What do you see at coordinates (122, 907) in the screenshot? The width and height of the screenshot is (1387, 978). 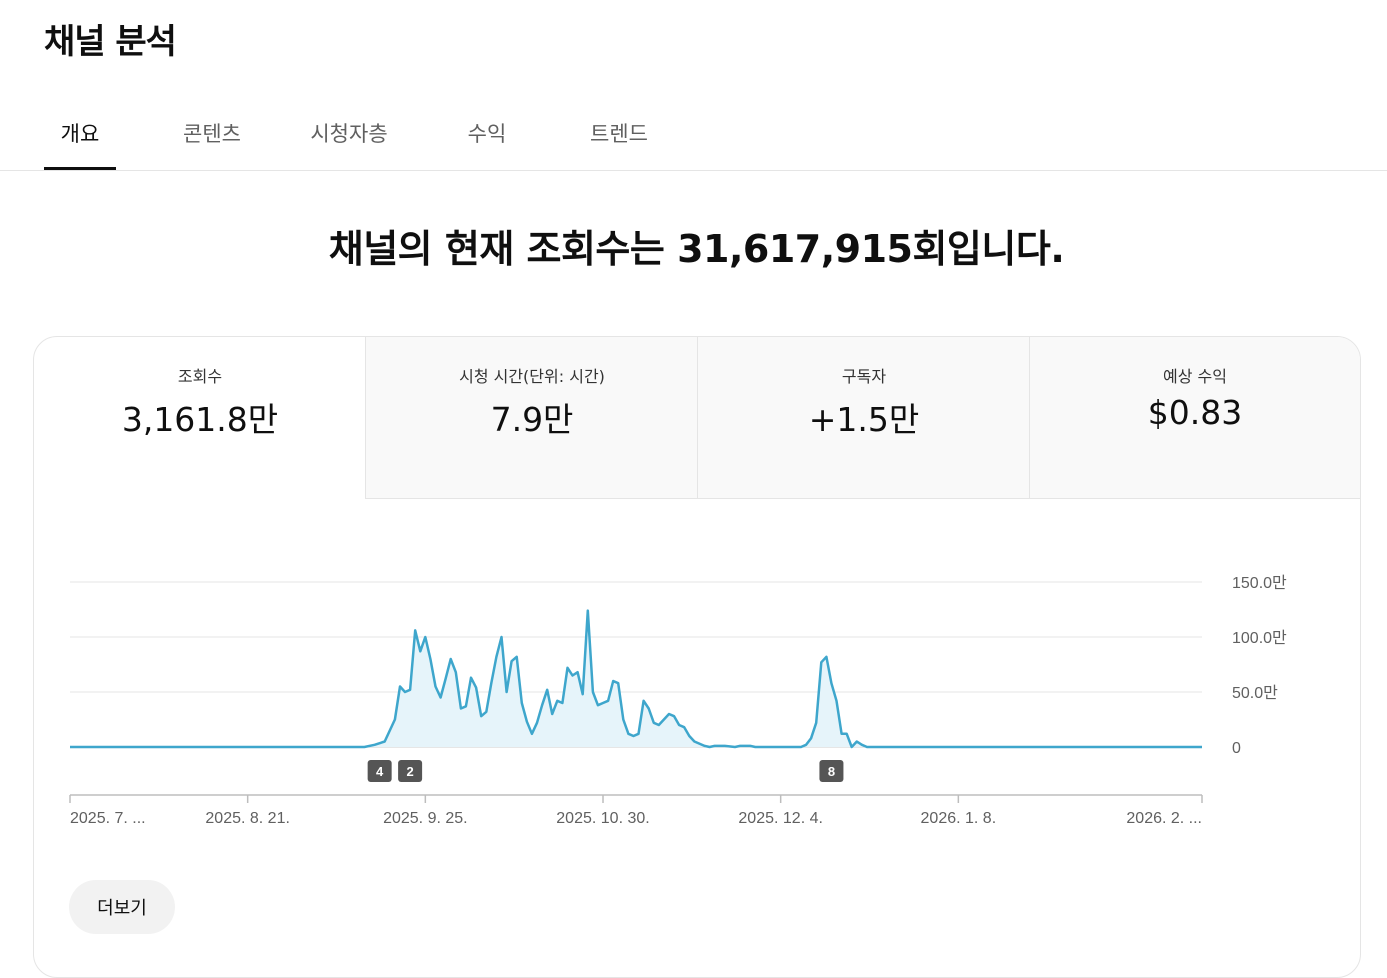 I see `more-button: 더보기` at bounding box center [122, 907].